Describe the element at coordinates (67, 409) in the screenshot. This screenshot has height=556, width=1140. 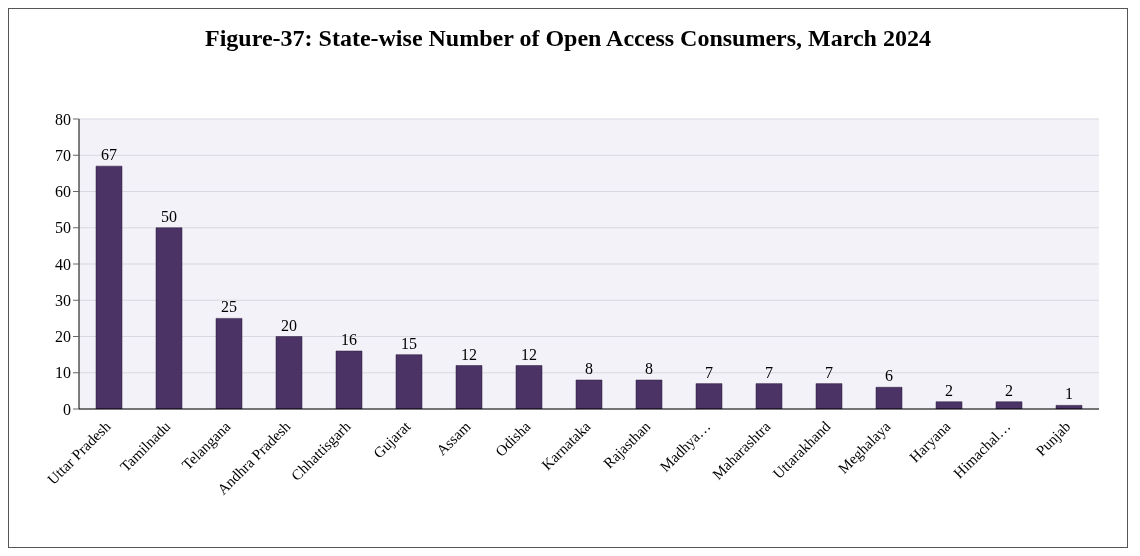
I see `y-tick-label: 0` at that location.